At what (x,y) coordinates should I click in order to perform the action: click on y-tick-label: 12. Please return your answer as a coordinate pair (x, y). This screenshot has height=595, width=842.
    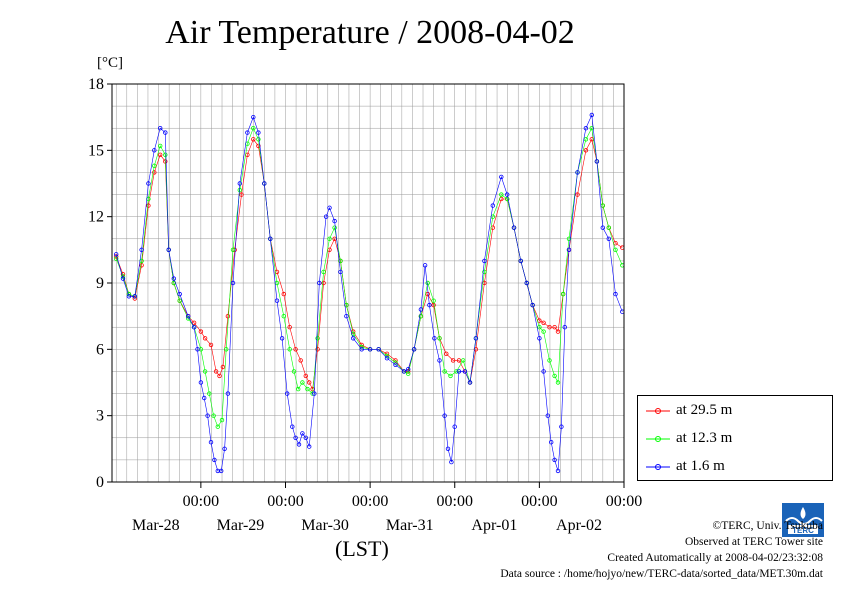
    Looking at the image, I should click on (96, 217).